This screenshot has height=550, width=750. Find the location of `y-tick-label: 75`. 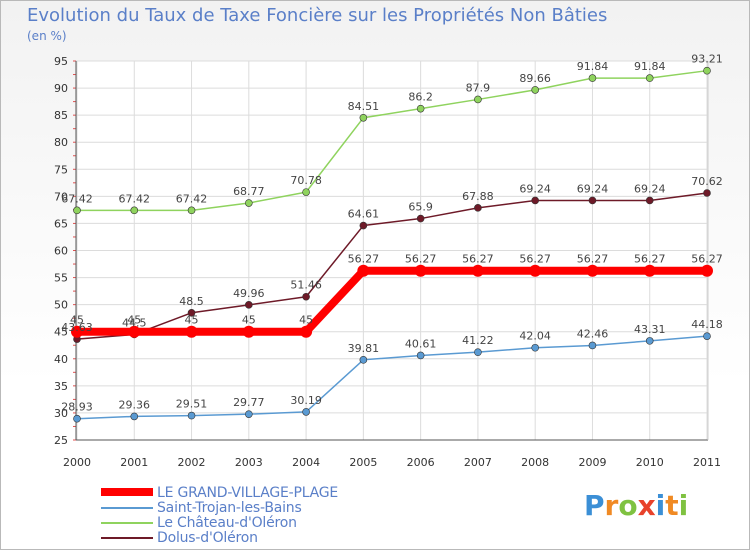

y-tick-label: 75 is located at coordinates (61, 169).